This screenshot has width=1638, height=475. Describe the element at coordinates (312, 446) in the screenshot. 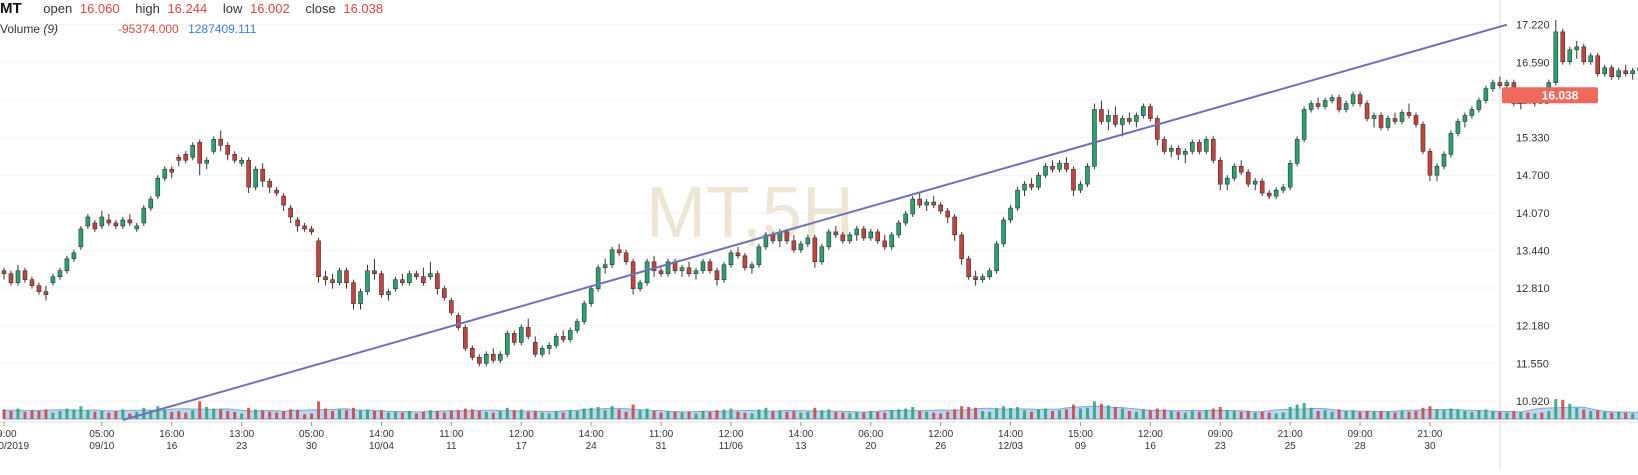

I see `date-tick-label: 30` at that location.